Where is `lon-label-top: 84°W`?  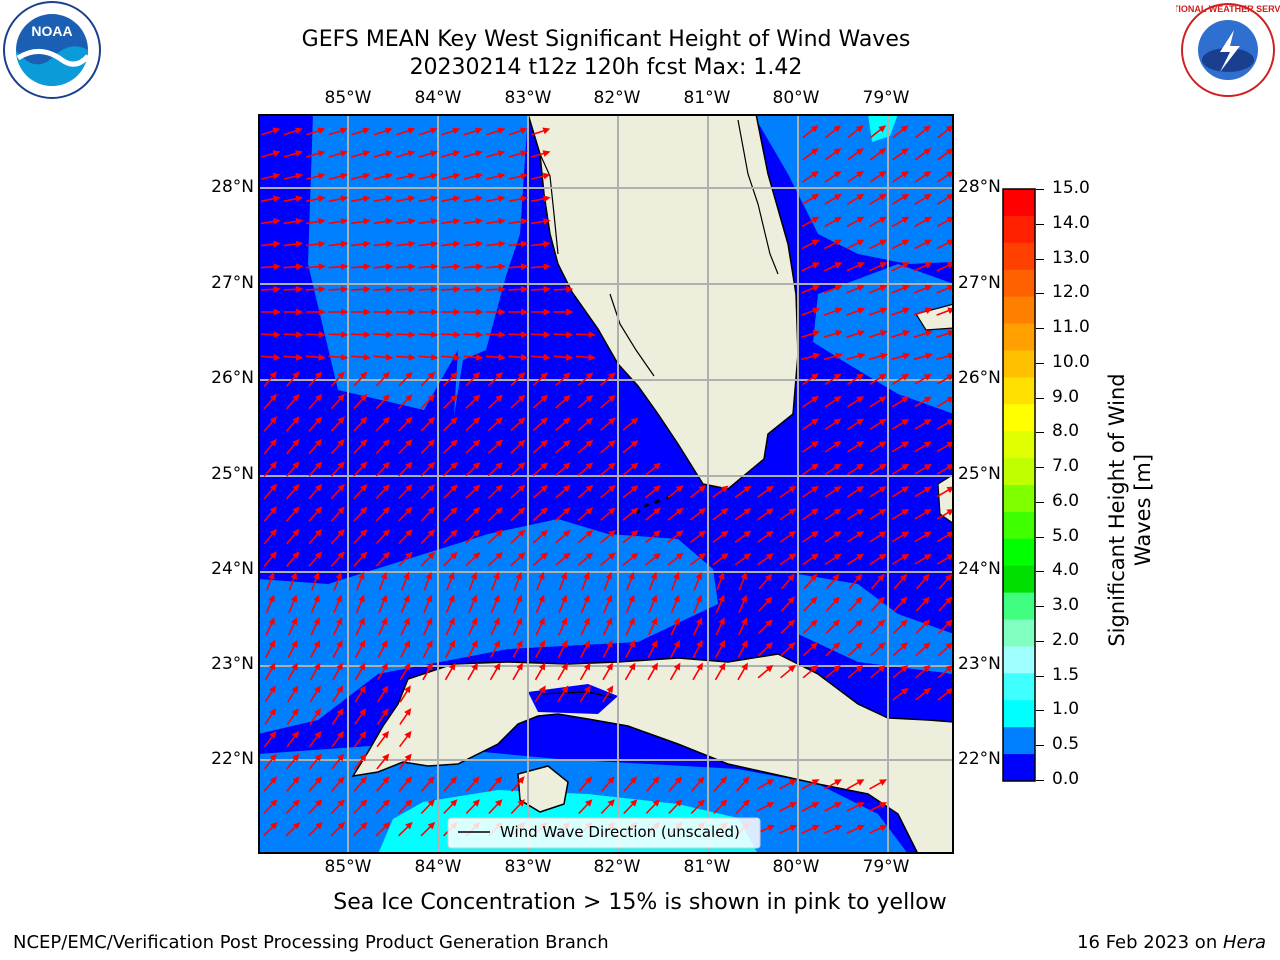 lon-label-top: 84°W is located at coordinates (438, 98).